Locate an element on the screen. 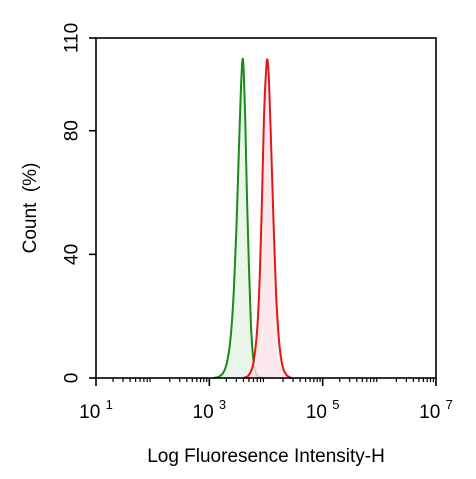  x-tick-label: 10 5 is located at coordinates (323, 410).